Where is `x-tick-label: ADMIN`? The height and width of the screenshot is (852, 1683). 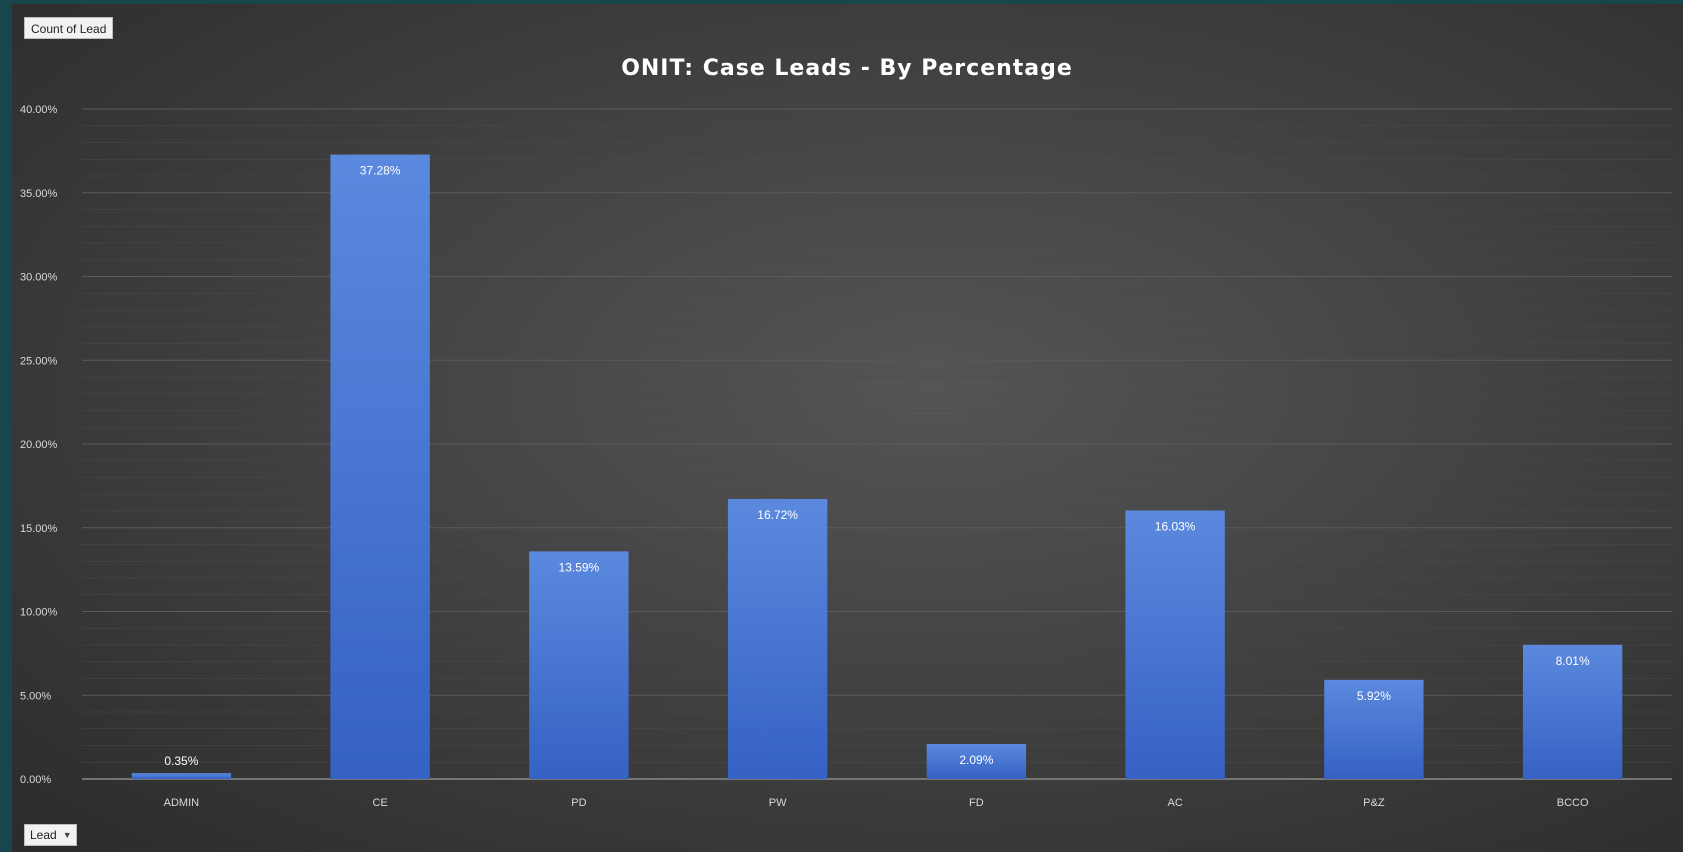
x-tick-label: ADMIN is located at coordinates (182, 803).